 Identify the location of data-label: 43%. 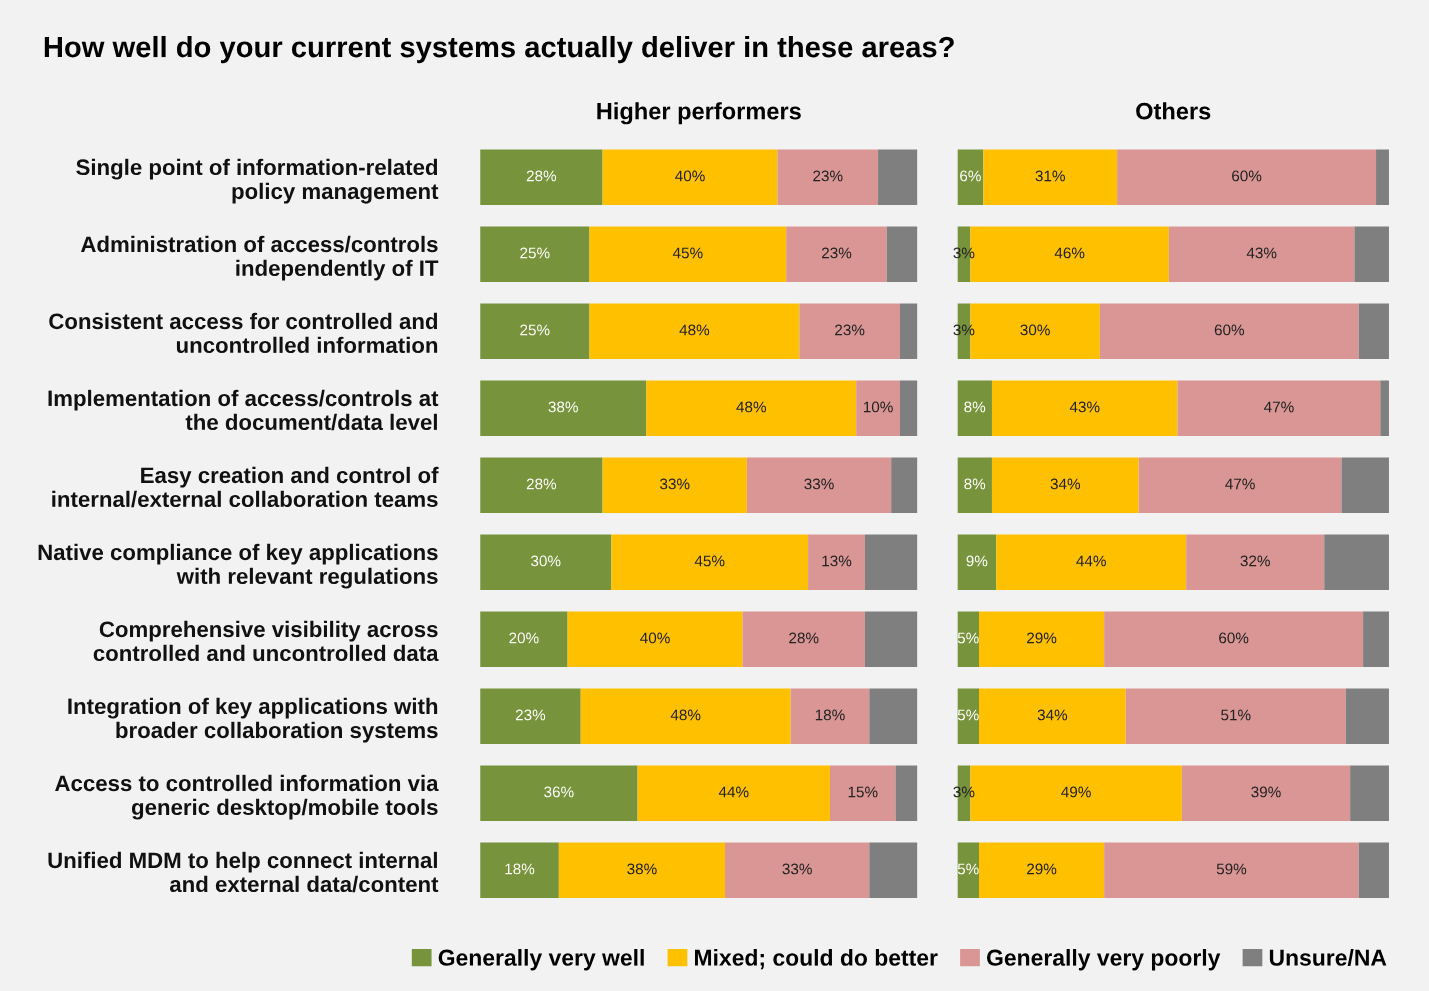
(1261, 253).